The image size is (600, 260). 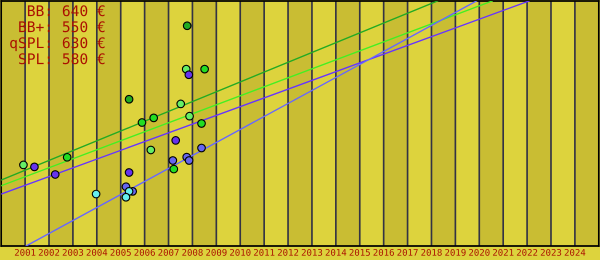 What do you see at coordinates (455, 252) in the screenshot?
I see `x-tick-label: 2019` at bounding box center [455, 252].